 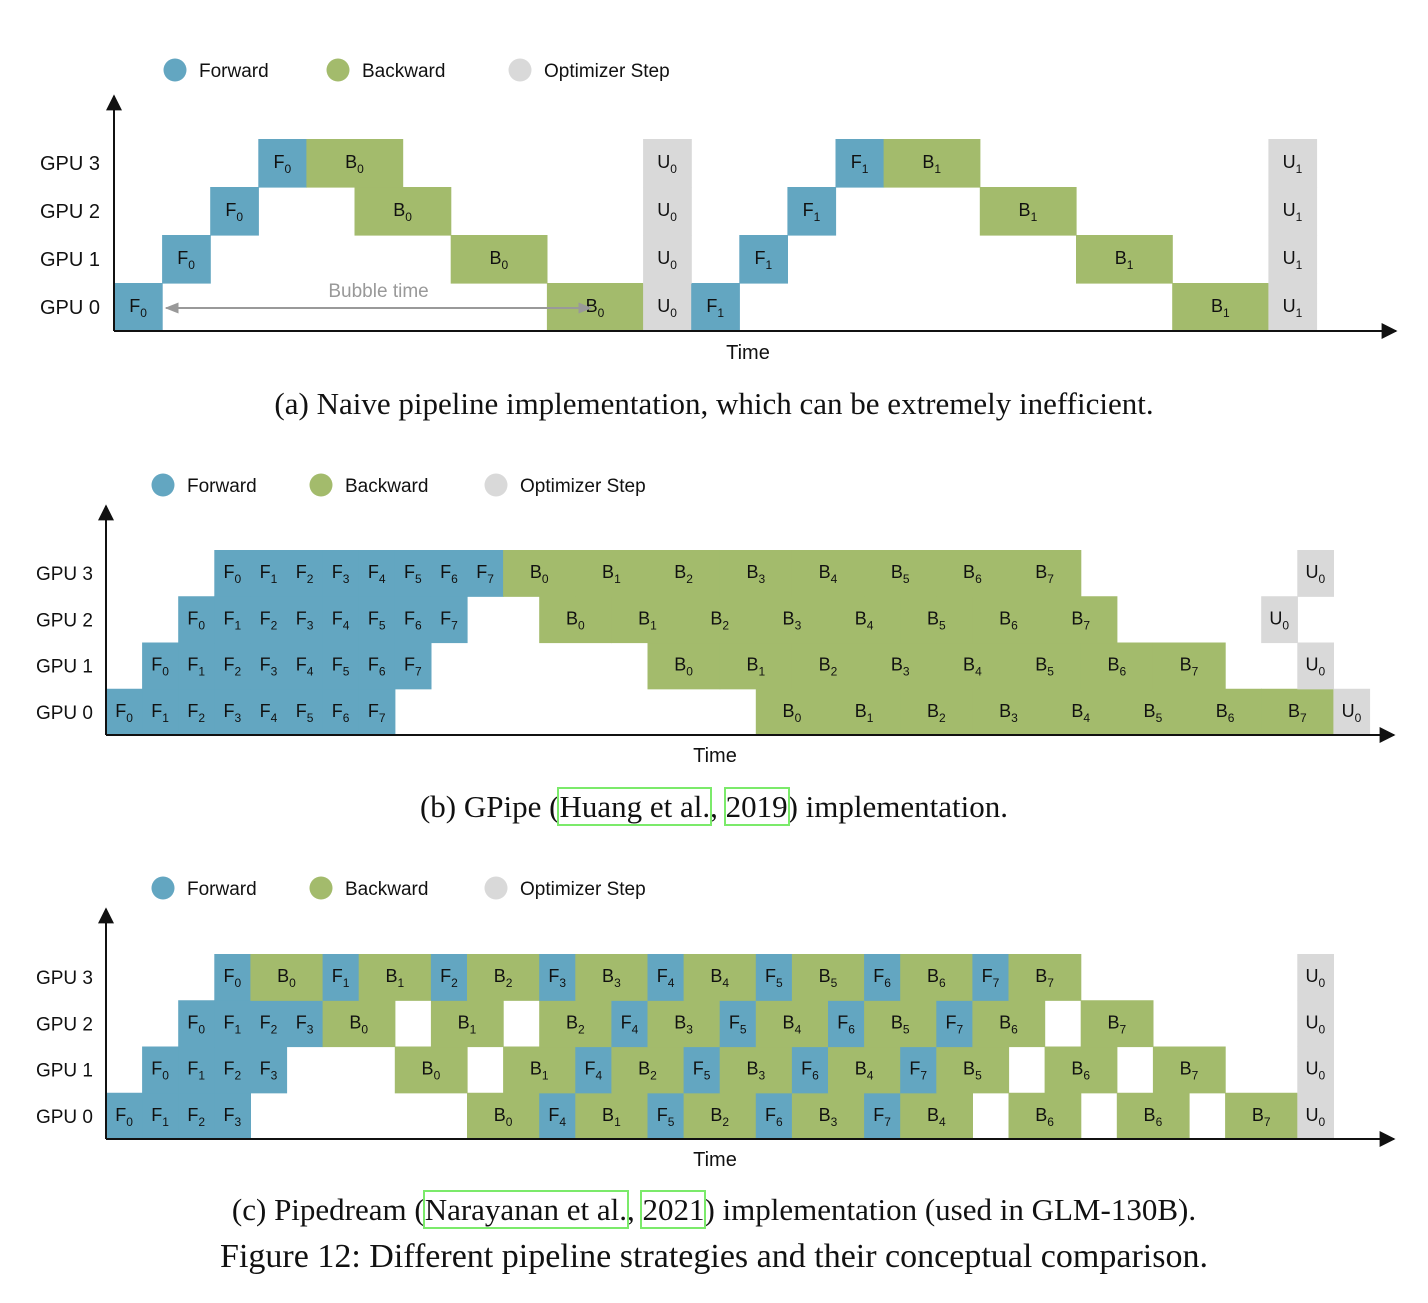 What do you see at coordinates (828, 573) in the screenshot?
I see `block-gpu3-B4` at bounding box center [828, 573].